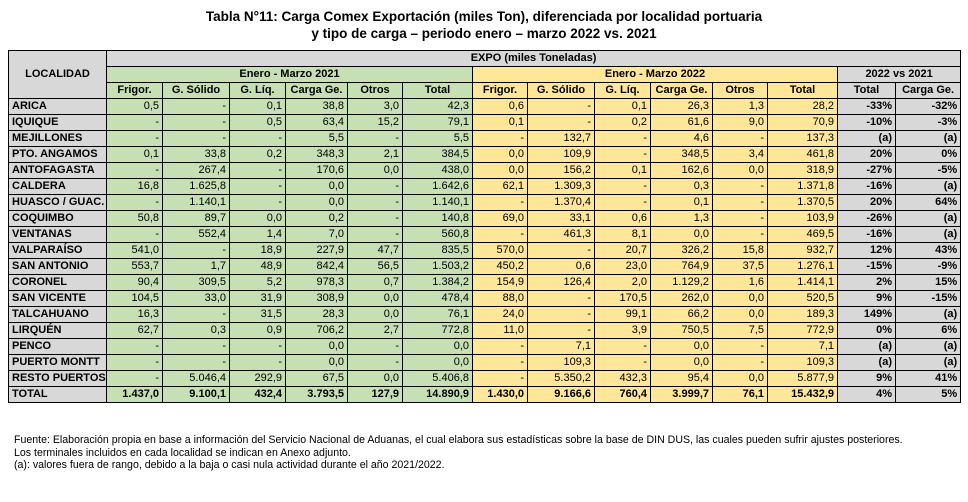 The image size is (968, 502). Describe the element at coordinates (802, 154) in the screenshot. I see `cell-2022: 461,8` at that location.